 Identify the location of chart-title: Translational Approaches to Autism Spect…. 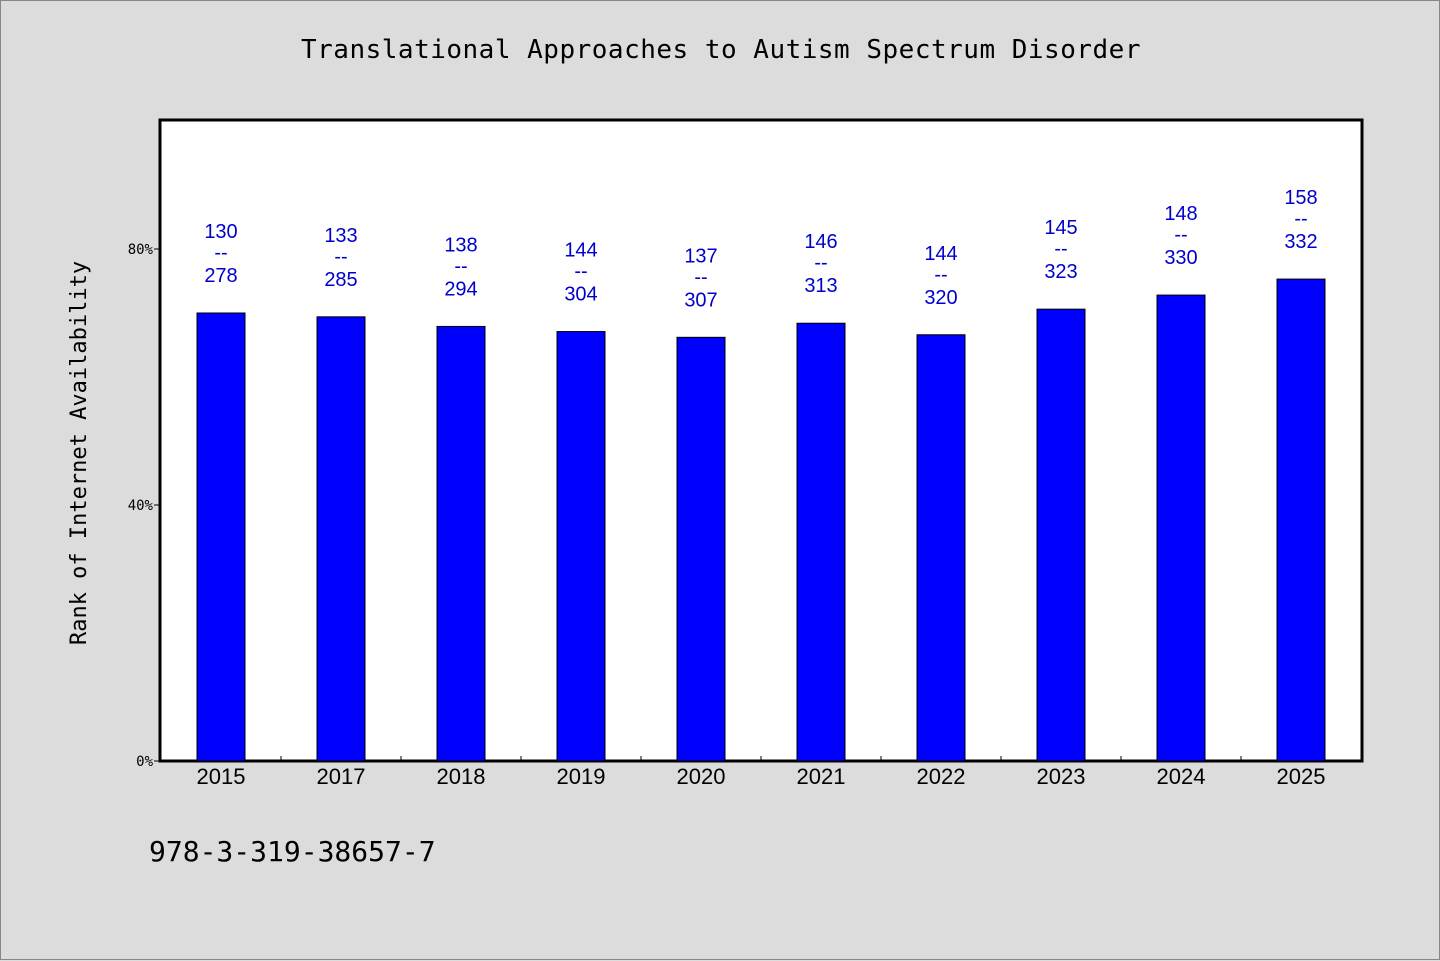
(721, 50).